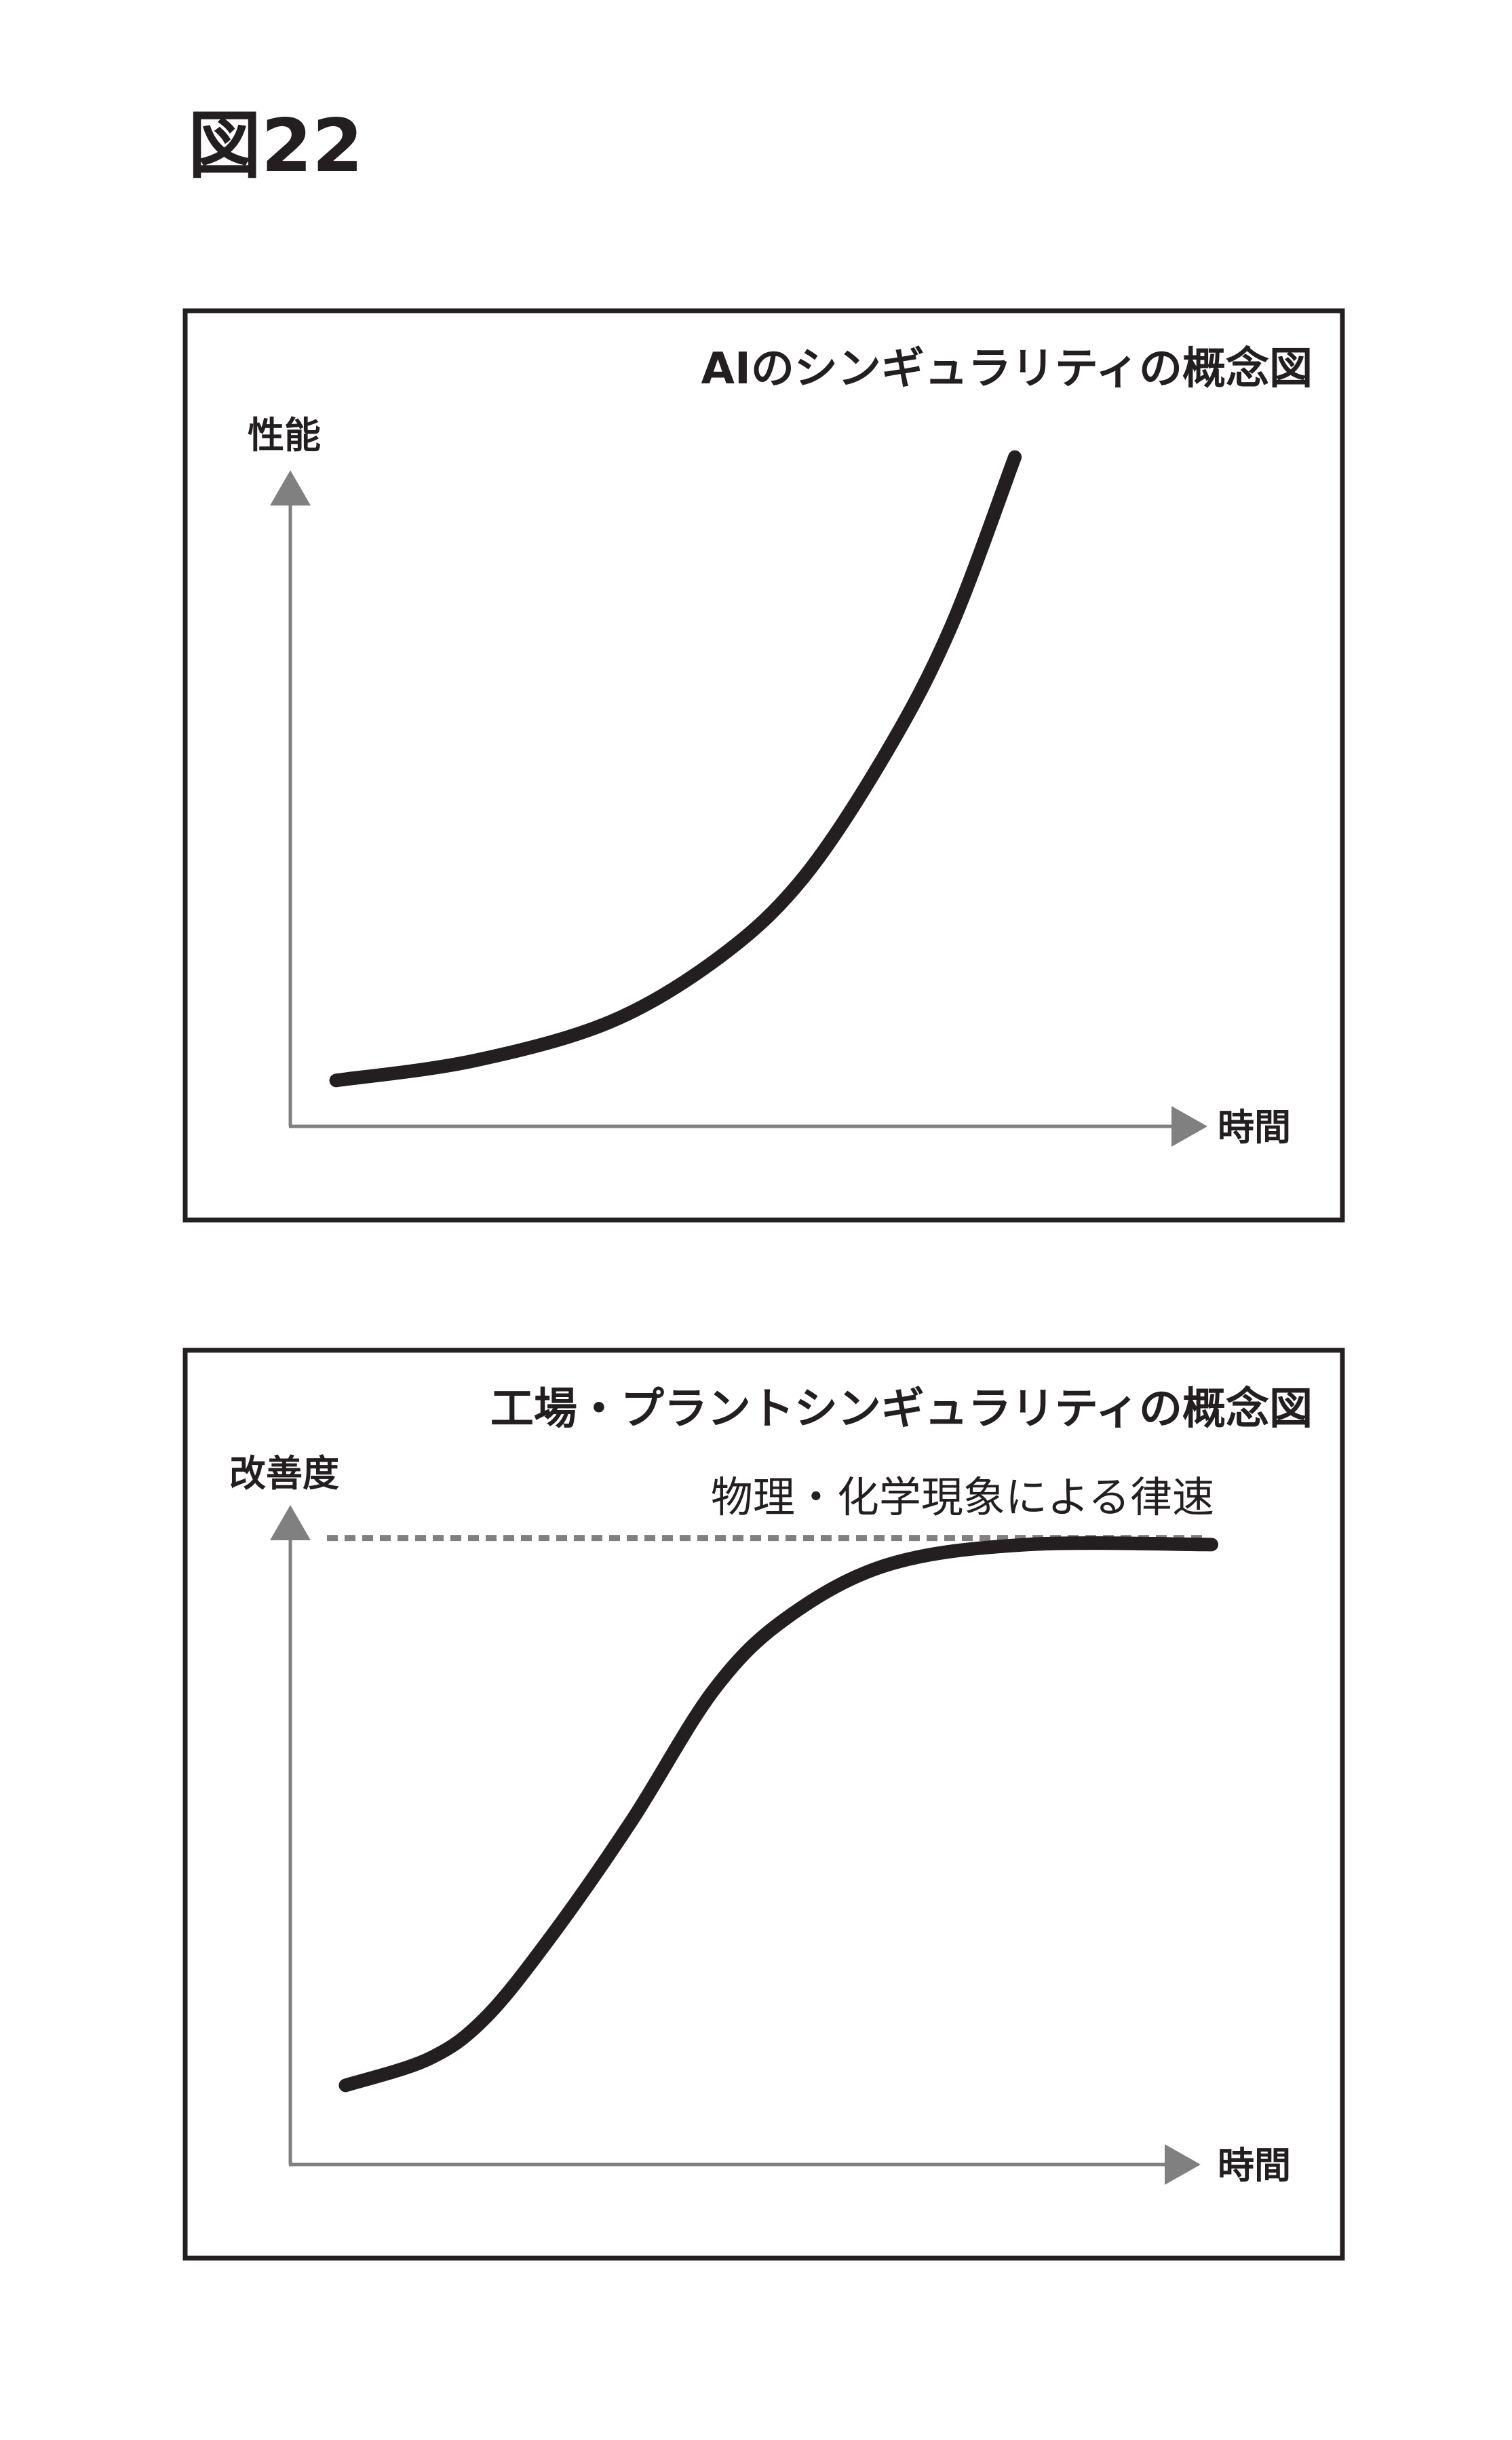 This screenshot has width=1512, height=2440. Describe the element at coordinates (1007, 369) in the screenshot. I see `chart-title: AIのシンギュラリティの概念図` at that location.